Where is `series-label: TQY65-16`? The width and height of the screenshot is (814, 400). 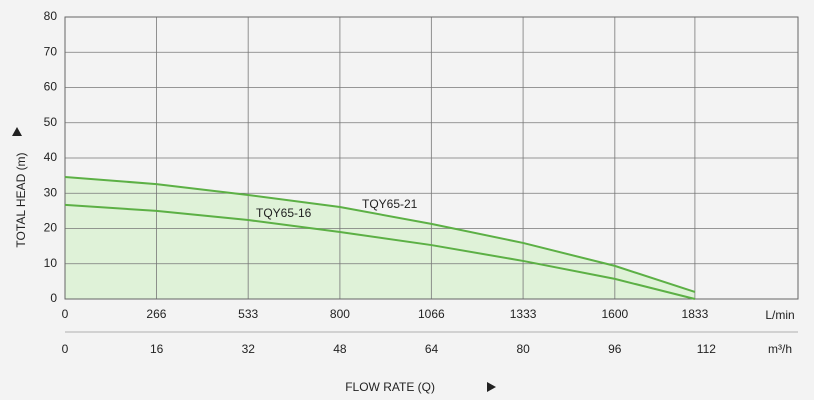
series-label: TQY65-16 is located at coordinates (284, 213).